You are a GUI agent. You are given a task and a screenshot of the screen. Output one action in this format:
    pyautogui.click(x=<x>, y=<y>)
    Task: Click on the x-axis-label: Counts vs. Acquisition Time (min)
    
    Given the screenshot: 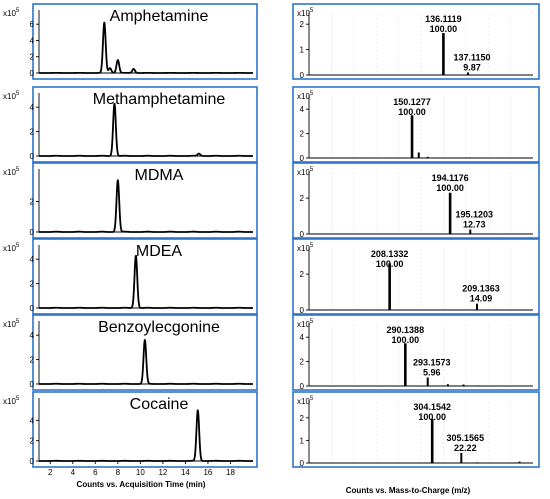 What is the action you would take?
    pyautogui.click(x=141, y=484)
    